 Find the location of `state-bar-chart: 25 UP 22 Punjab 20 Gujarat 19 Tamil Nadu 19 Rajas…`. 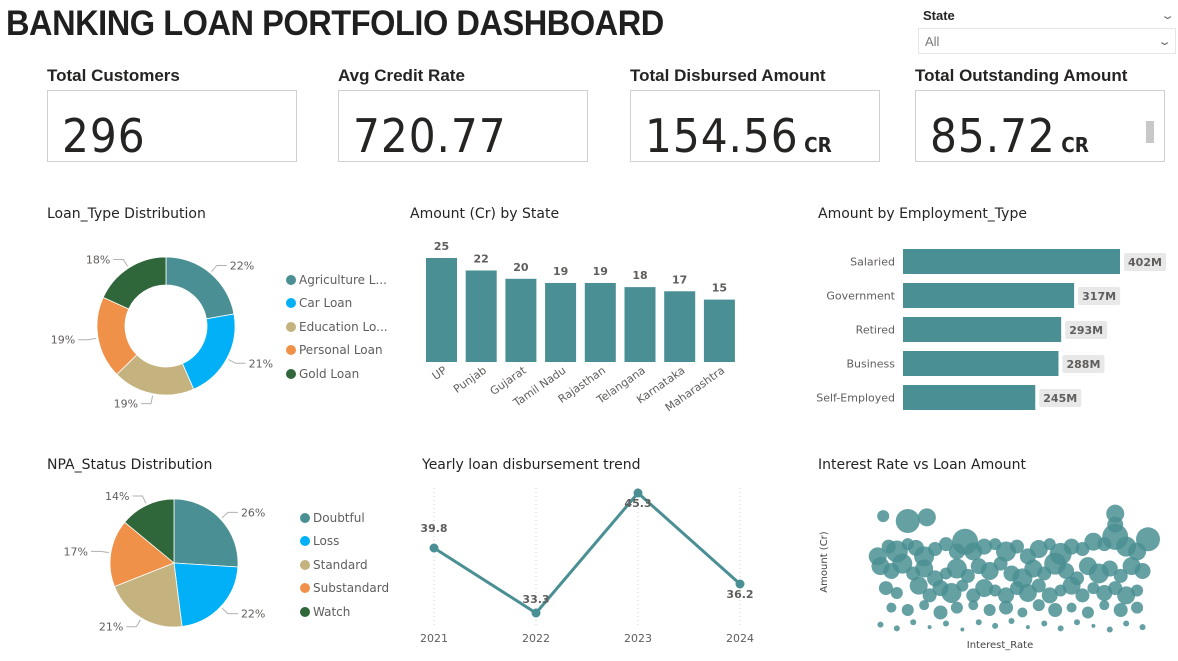

state-bar-chart: 25 UP 22 Punjab 20 Gujarat 19 Tamil Nadu 19 Rajas… is located at coordinates (580, 327).